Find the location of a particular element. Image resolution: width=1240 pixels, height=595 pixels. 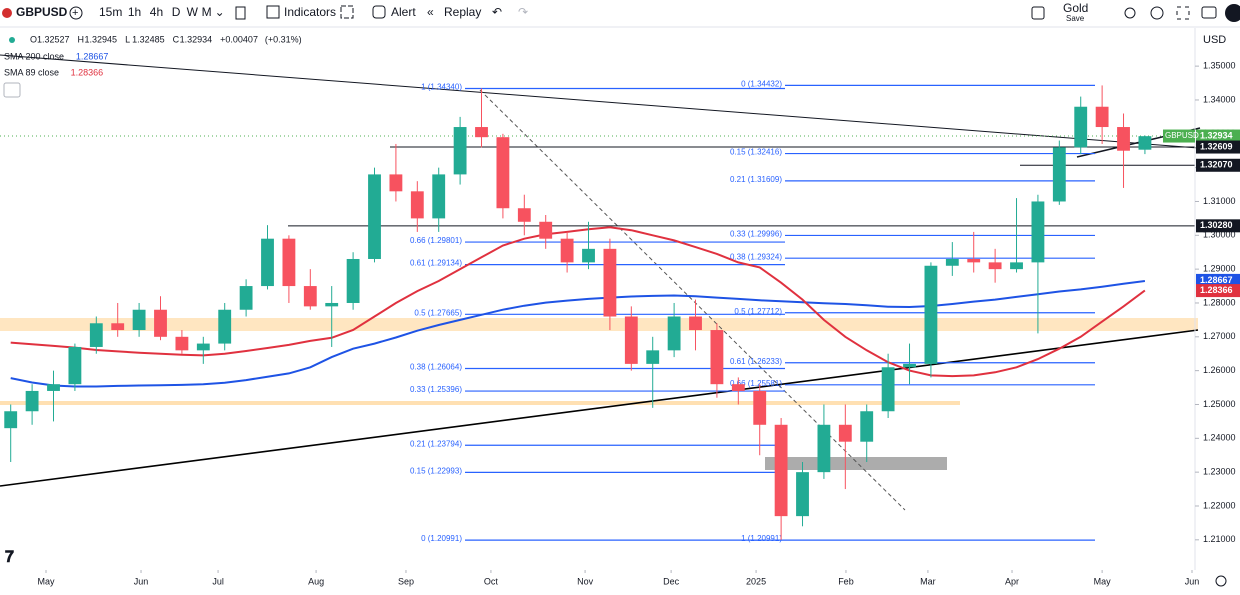

y-tick-label: 1.24000 is located at coordinates (1219, 438).